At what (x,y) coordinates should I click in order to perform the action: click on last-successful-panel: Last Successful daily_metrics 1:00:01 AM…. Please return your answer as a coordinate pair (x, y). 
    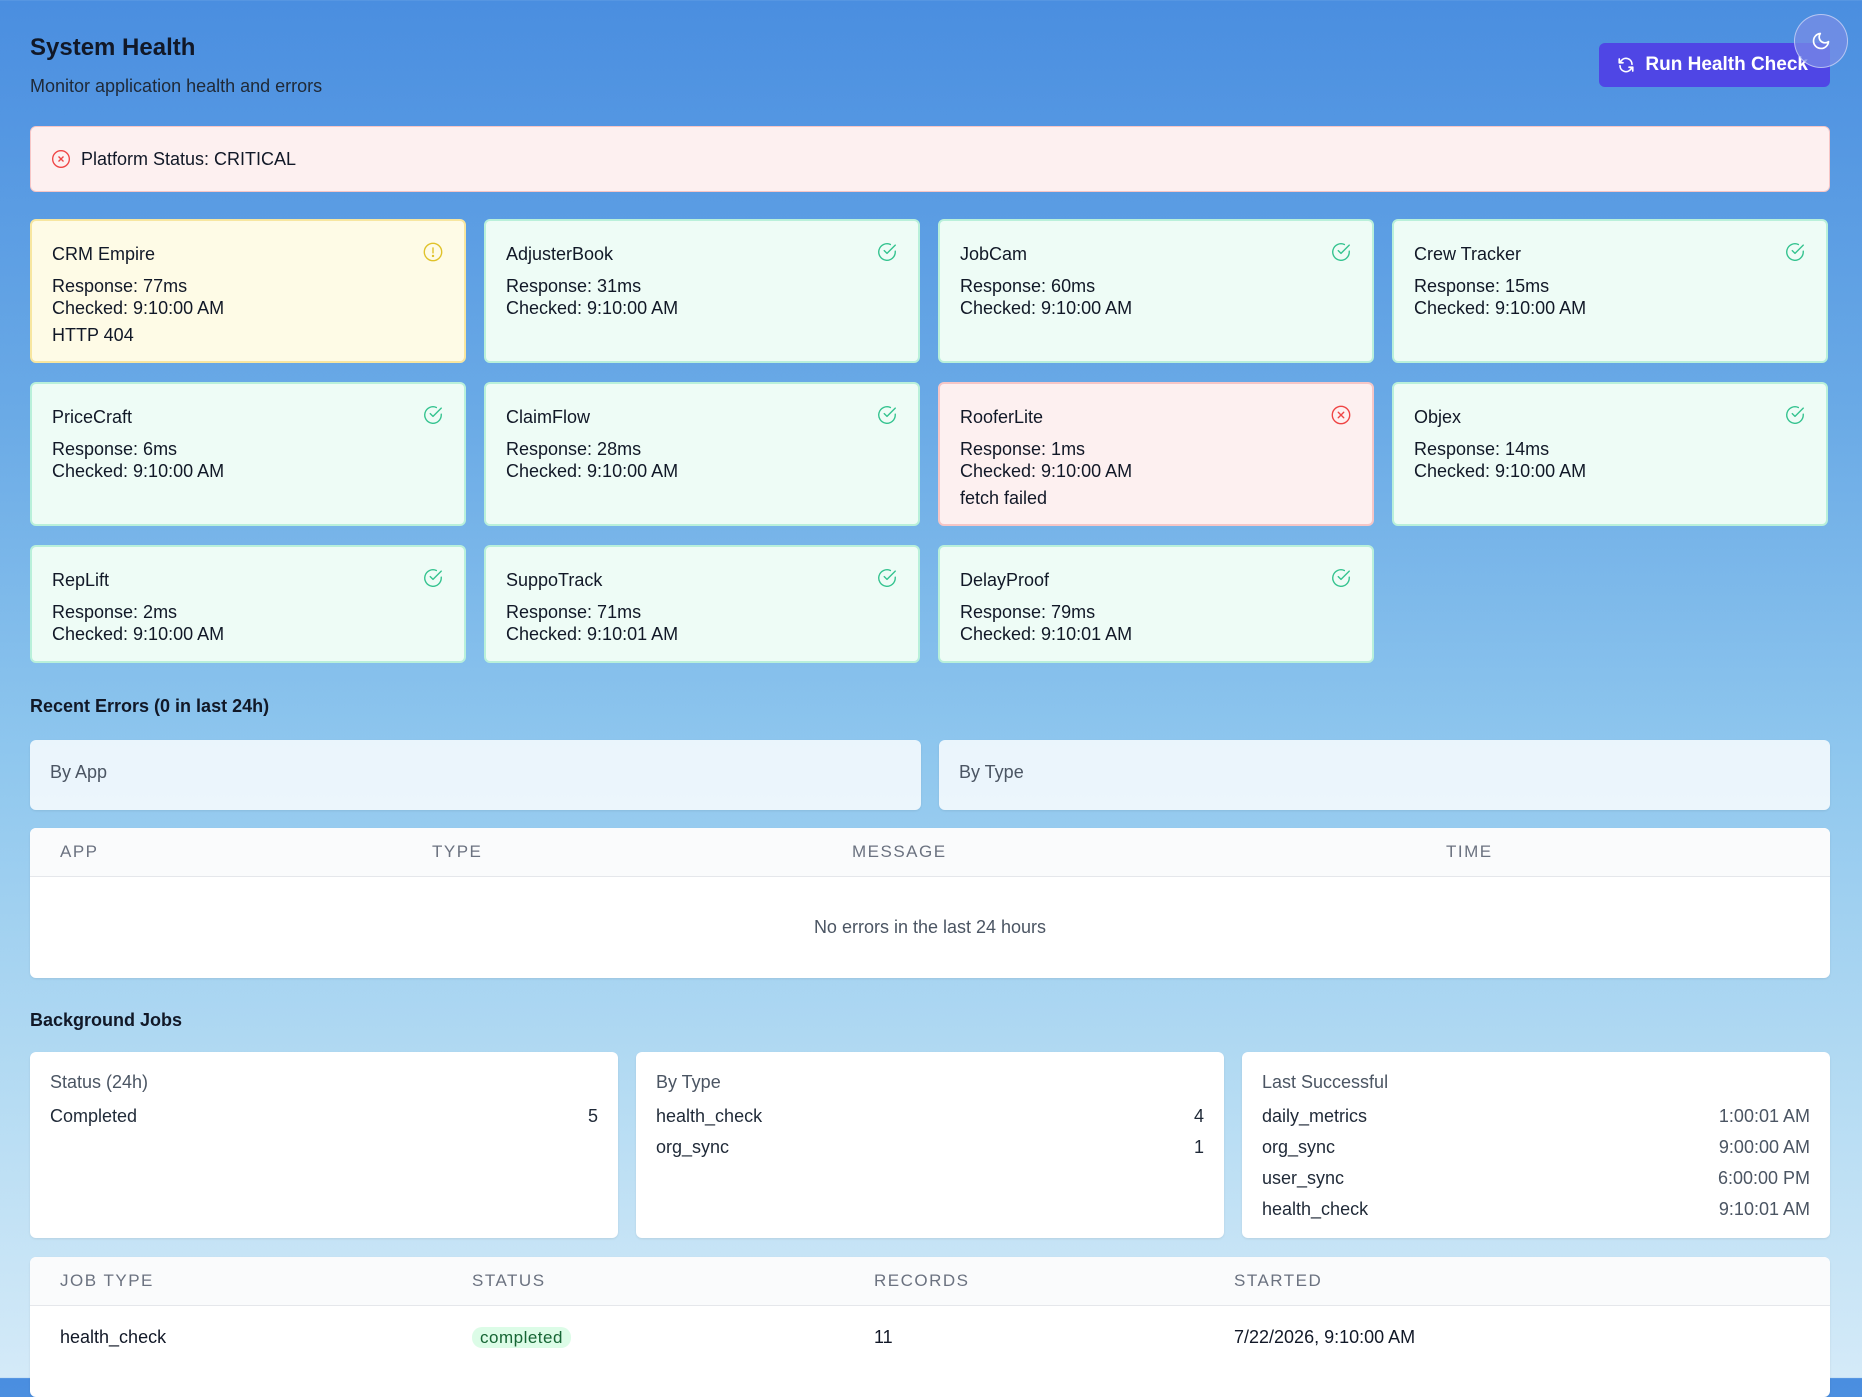
    Looking at the image, I should click on (1536, 1145).